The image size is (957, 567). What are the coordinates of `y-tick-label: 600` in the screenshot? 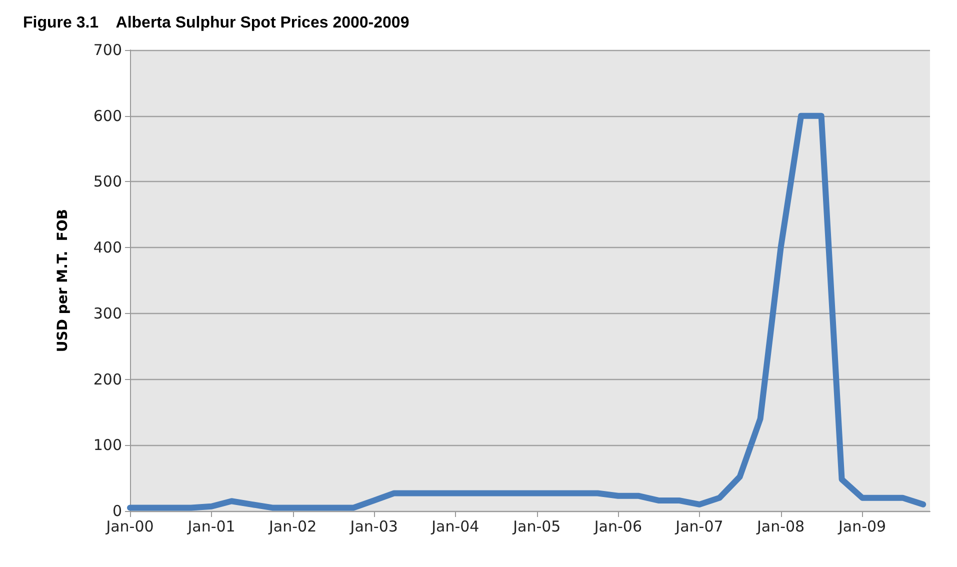 It's located at (107, 115).